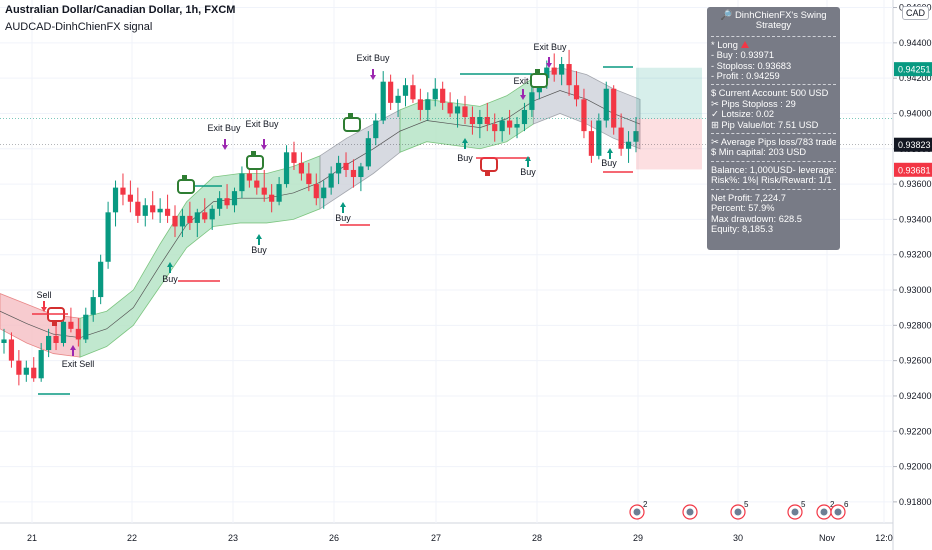 This screenshot has height=550, width=932. What do you see at coordinates (916, 13) in the screenshot?
I see `currency-badge: CAD` at bounding box center [916, 13].